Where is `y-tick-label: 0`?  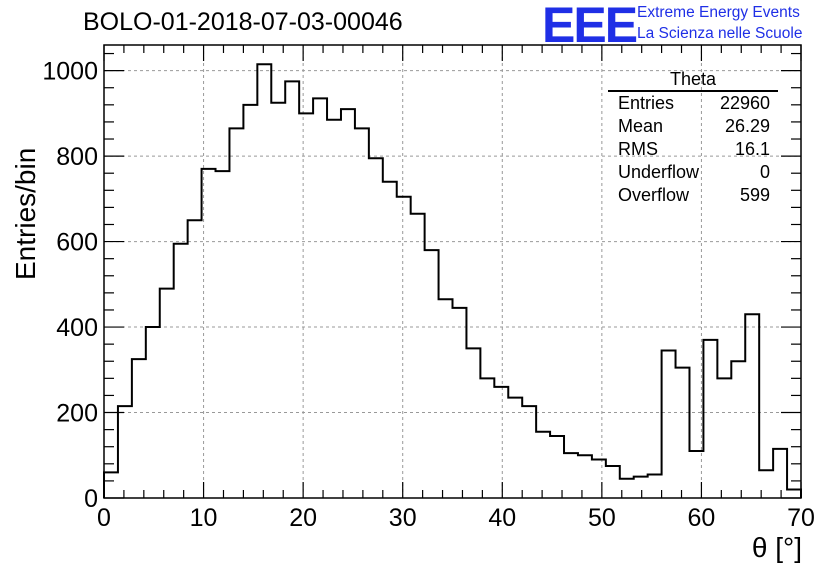 y-tick-label: 0 is located at coordinates (91, 499).